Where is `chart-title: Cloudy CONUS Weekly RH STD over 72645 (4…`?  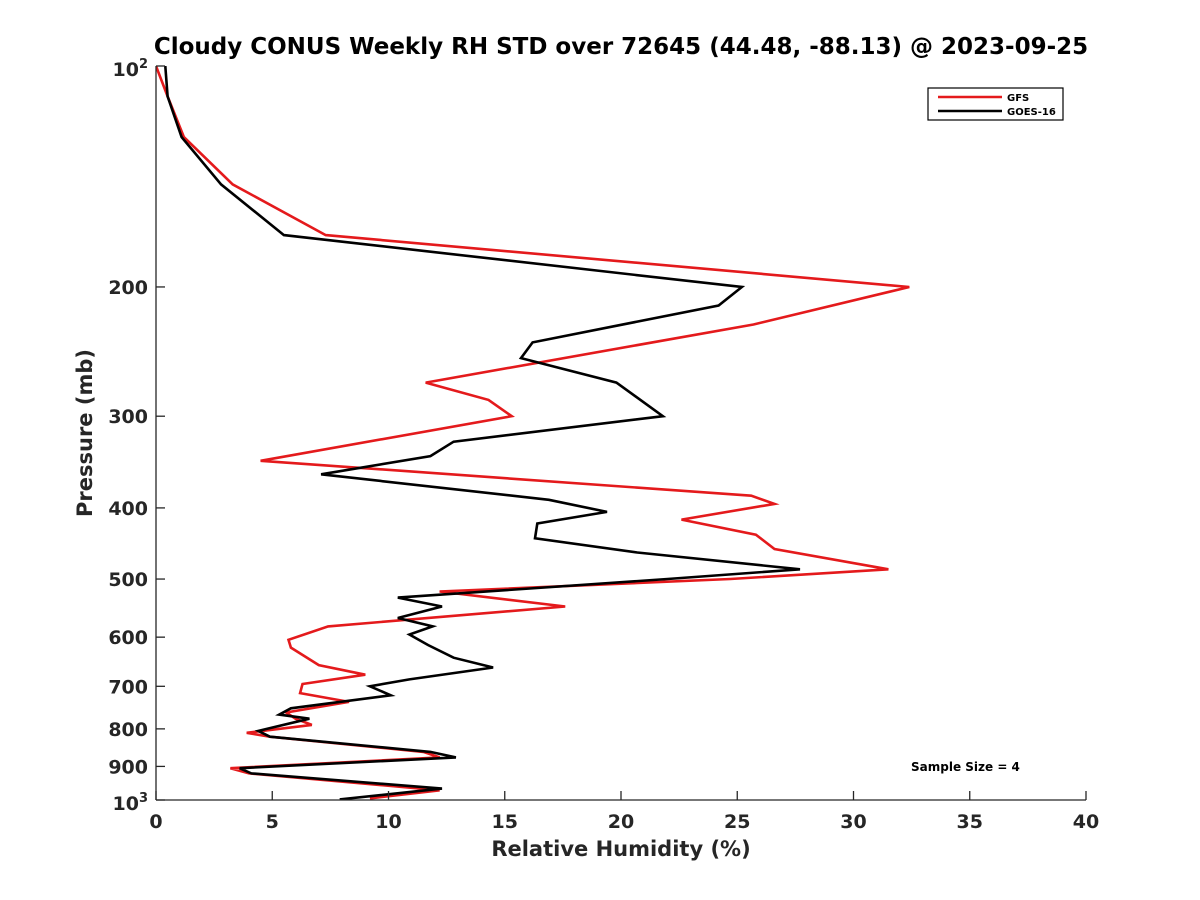 chart-title: Cloudy CONUS Weekly RH STD over 72645 (4… is located at coordinates (621, 47).